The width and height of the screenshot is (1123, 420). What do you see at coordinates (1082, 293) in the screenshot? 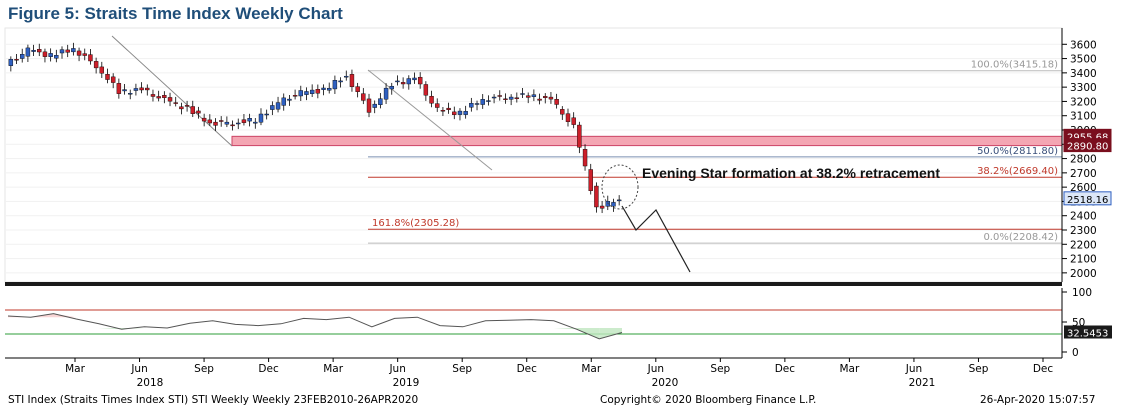
I see `rsi-tick-label: 100` at bounding box center [1082, 293].